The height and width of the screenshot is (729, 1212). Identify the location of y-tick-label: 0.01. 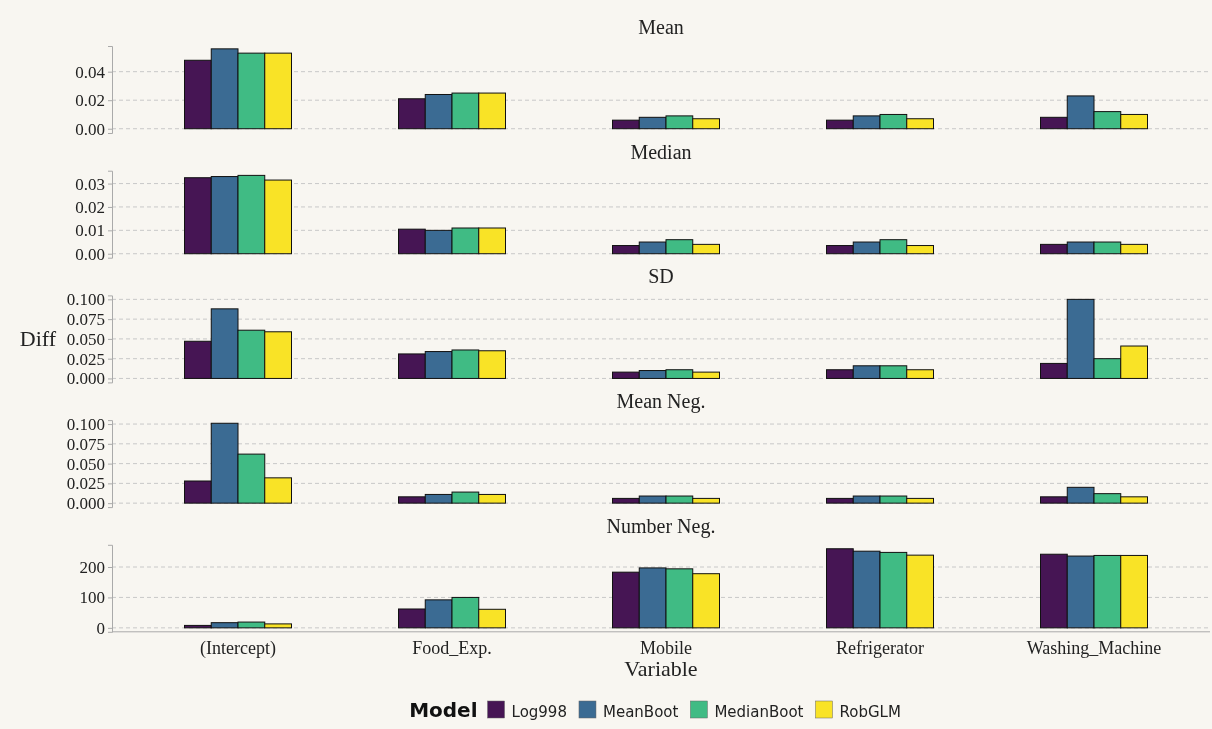
(90, 231).